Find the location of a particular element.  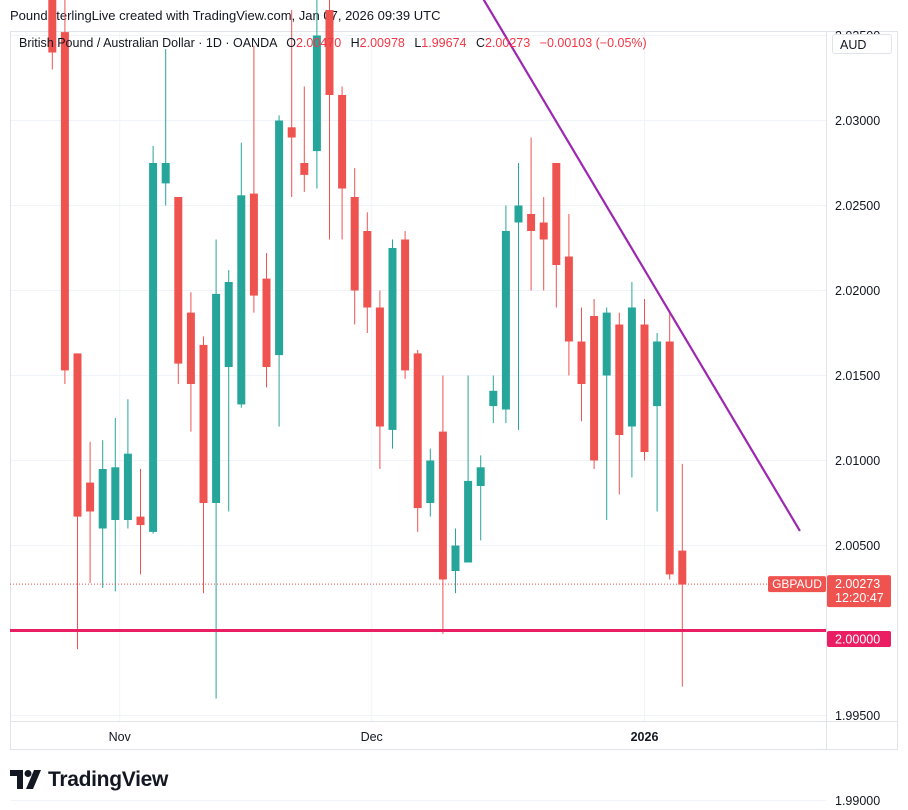

open-value: 2.00470 is located at coordinates (318, 43).